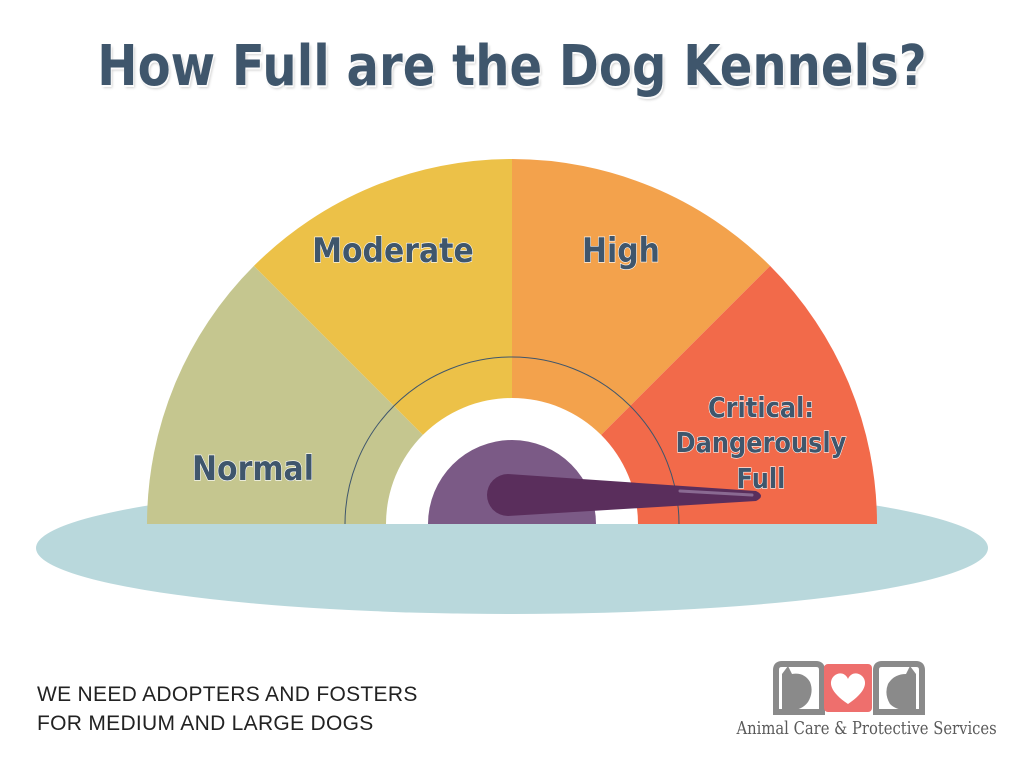 The height and width of the screenshot is (777, 1024). What do you see at coordinates (761, 479) in the screenshot?
I see `critical-label-line-3: Full` at bounding box center [761, 479].